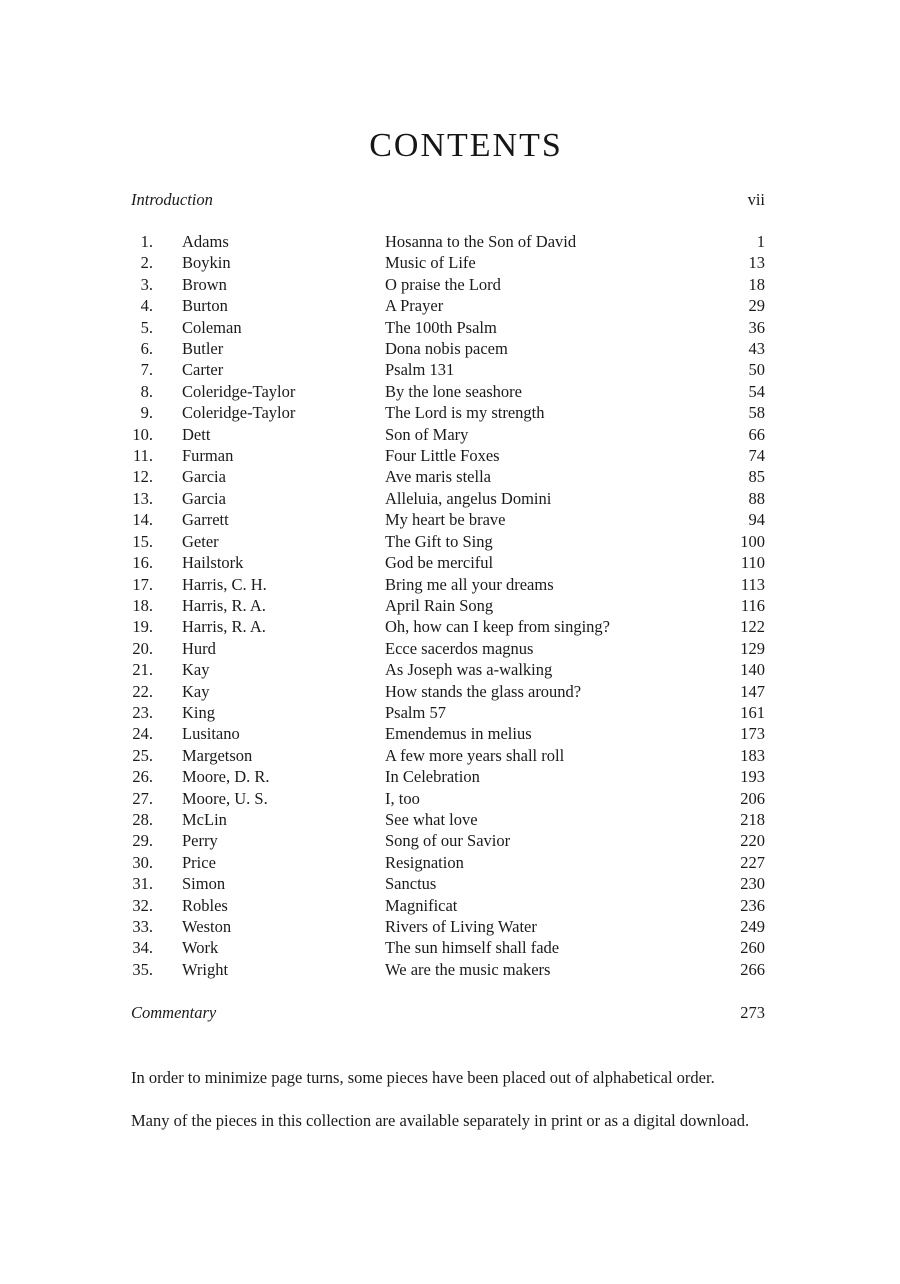  I want to click on entry-page: 36, so click(757, 327).